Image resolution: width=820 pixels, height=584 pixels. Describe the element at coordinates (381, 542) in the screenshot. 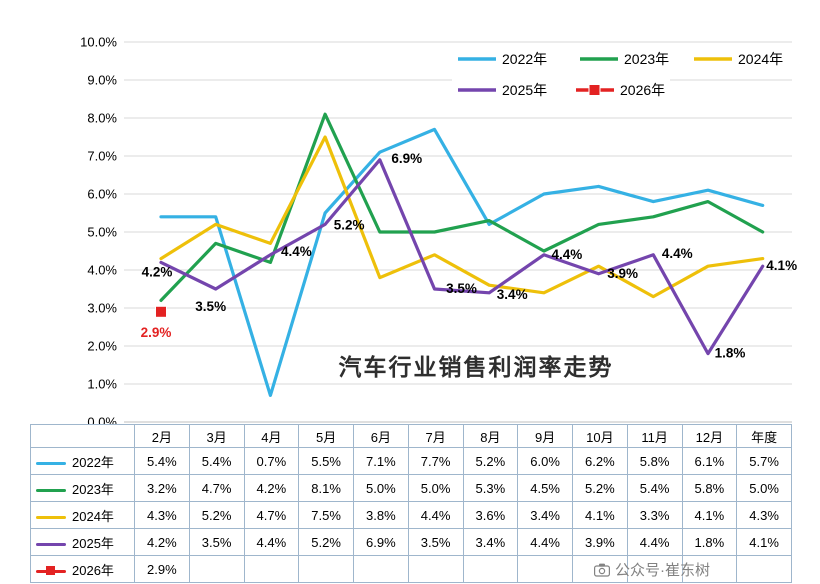

I see `value-cell: 6.9%` at that location.